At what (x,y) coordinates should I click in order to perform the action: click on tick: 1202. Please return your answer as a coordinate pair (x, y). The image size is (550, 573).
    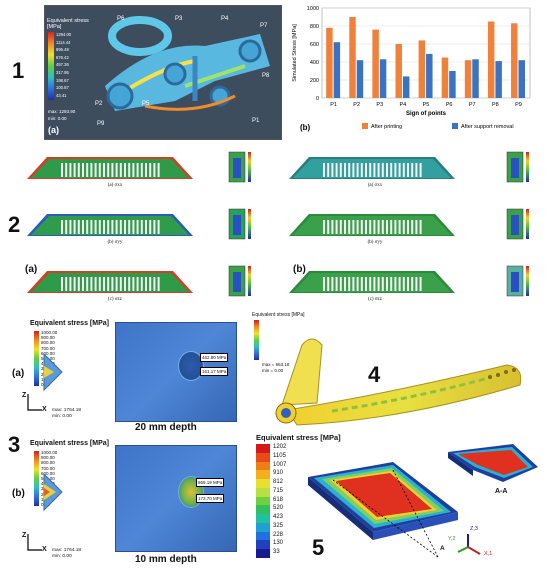
    Looking at the image, I should click on (280, 447).